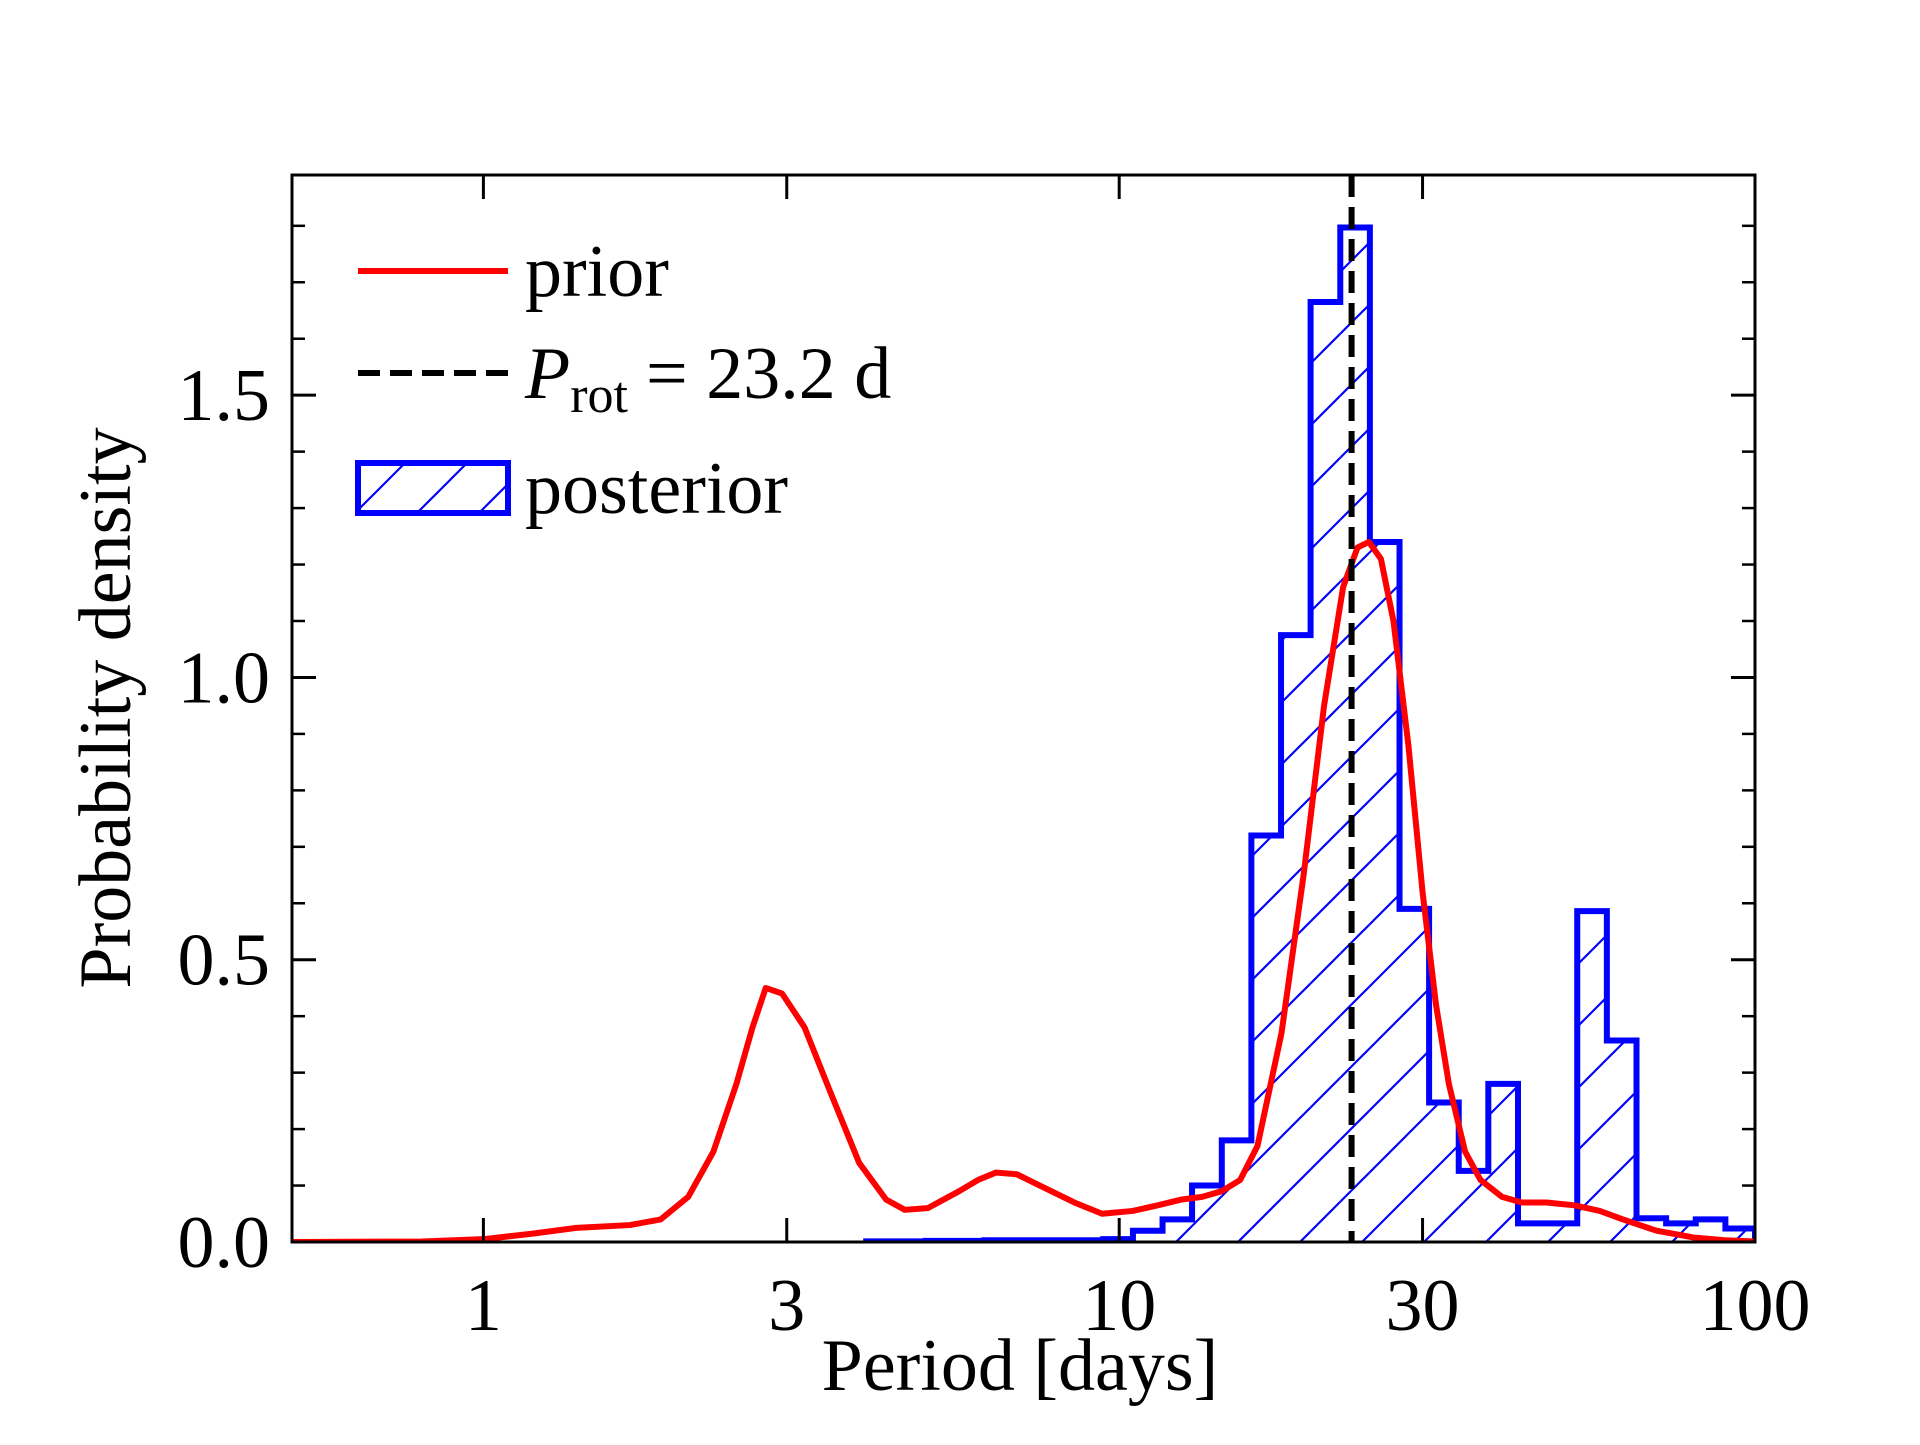  Describe the element at coordinates (597, 272) in the screenshot. I see `legend-label: prior` at that location.